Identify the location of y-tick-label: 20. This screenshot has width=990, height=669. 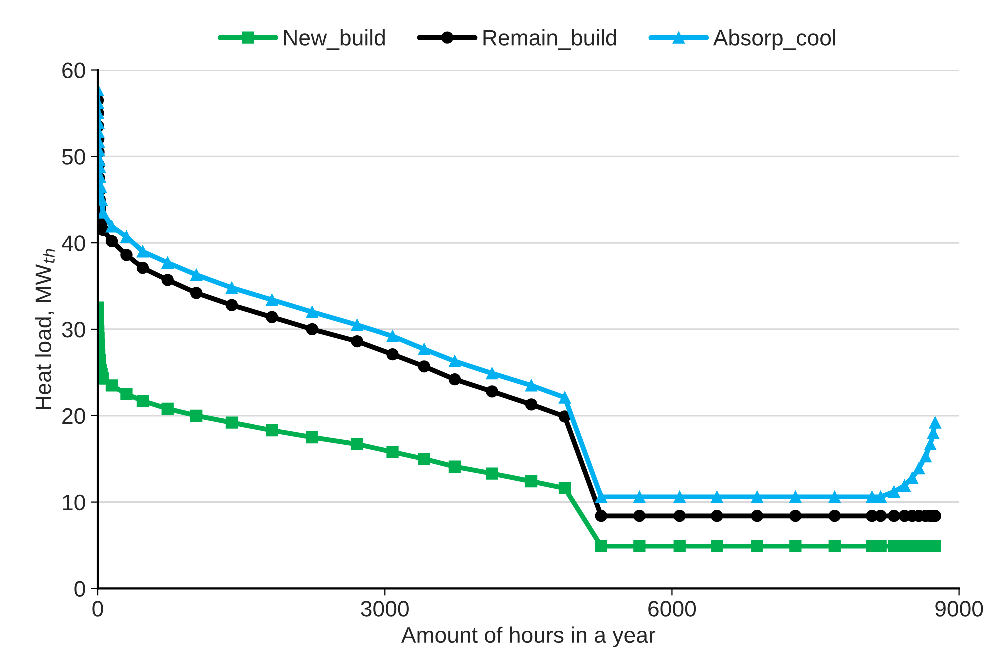
(74, 416).